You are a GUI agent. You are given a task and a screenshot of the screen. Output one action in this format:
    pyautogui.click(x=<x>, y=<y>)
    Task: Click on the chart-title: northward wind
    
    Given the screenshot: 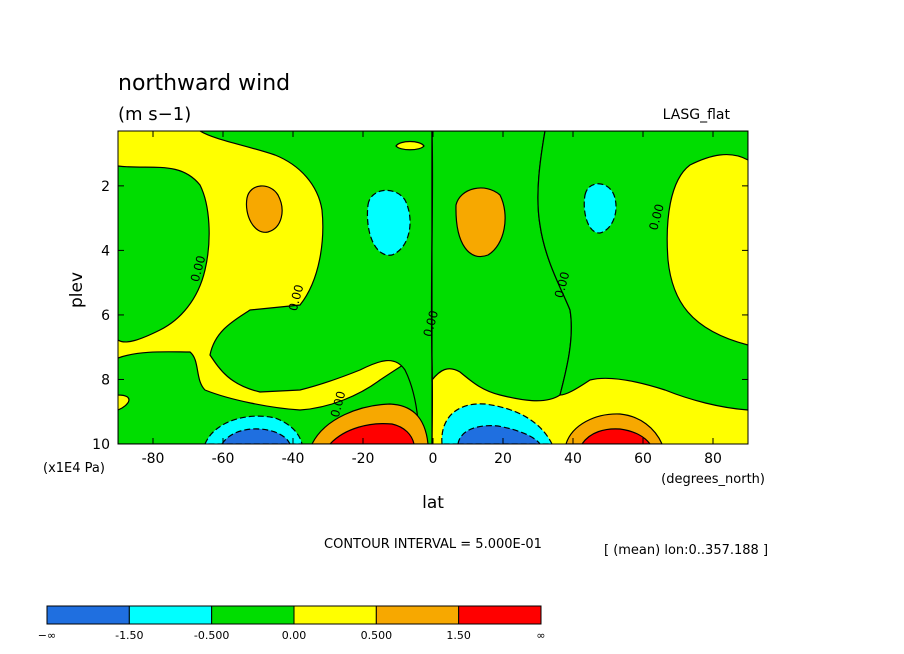 What is the action you would take?
    pyautogui.click(x=204, y=83)
    